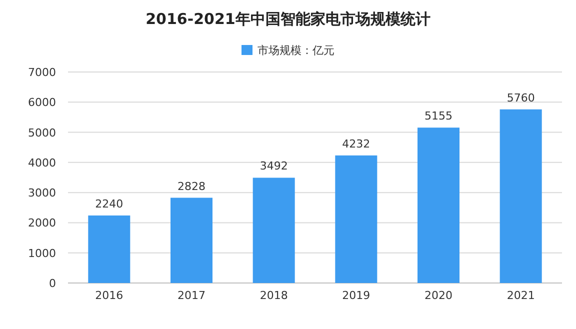 The width and height of the screenshot is (576, 329). Describe the element at coordinates (520, 97) in the screenshot. I see `data-label: 5760` at that location.